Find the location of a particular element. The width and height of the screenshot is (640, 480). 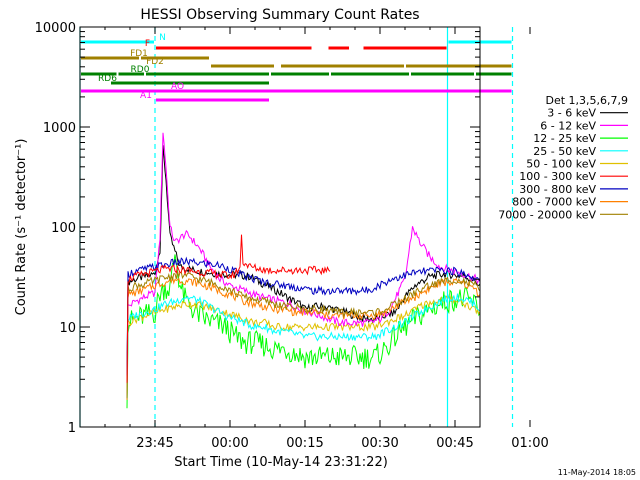

y-tick-label: 10 is located at coordinates (67, 328).